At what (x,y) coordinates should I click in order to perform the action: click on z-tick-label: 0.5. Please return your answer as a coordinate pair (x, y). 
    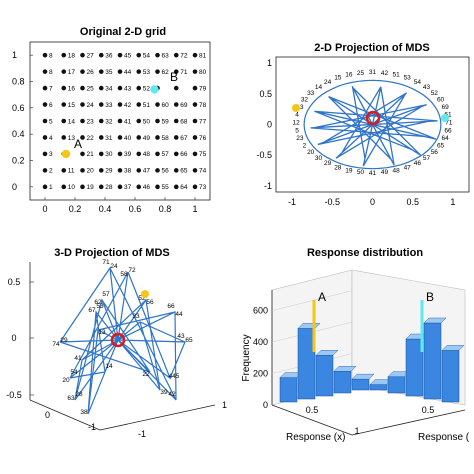
    Looking at the image, I should click on (14, 282).